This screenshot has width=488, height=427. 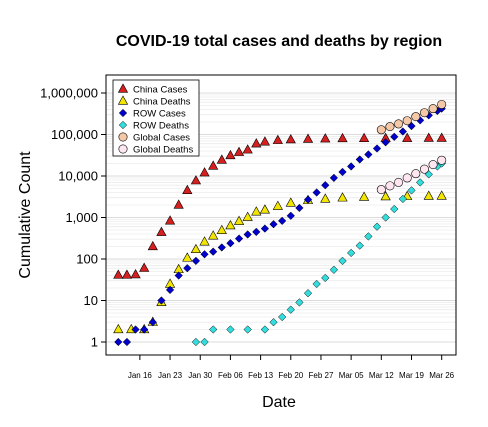 I want to click on x-tick-label: Feb 13, so click(x=260, y=375).